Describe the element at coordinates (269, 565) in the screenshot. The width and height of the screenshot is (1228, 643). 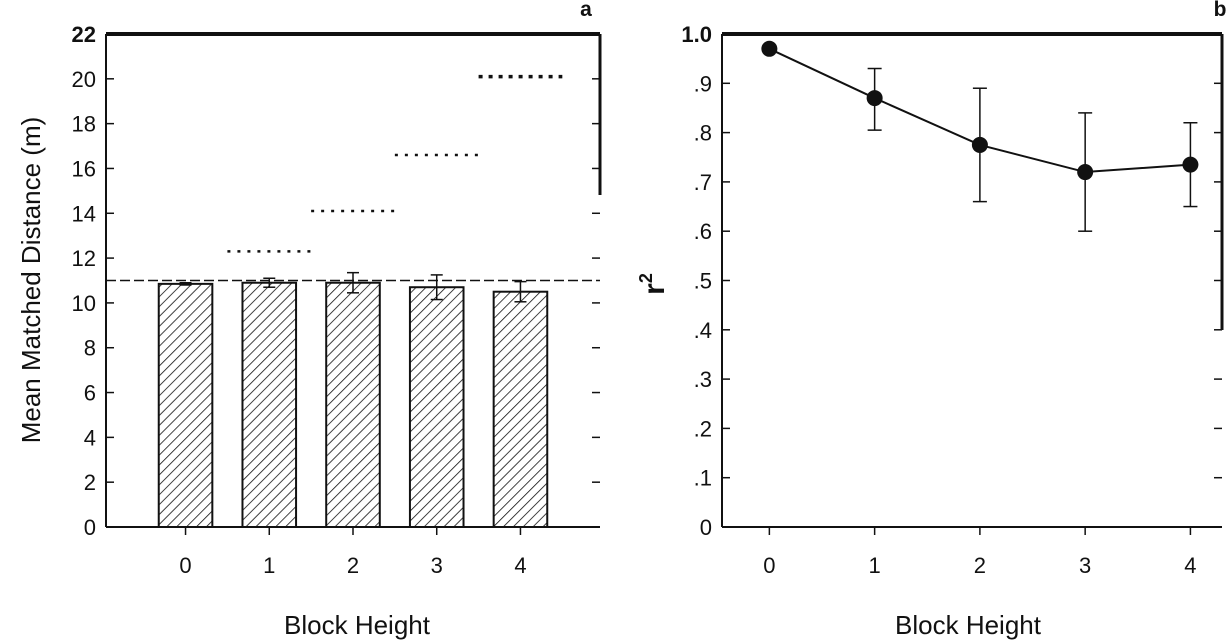
I see `panel-a-x-tick-label: 1` at that location.